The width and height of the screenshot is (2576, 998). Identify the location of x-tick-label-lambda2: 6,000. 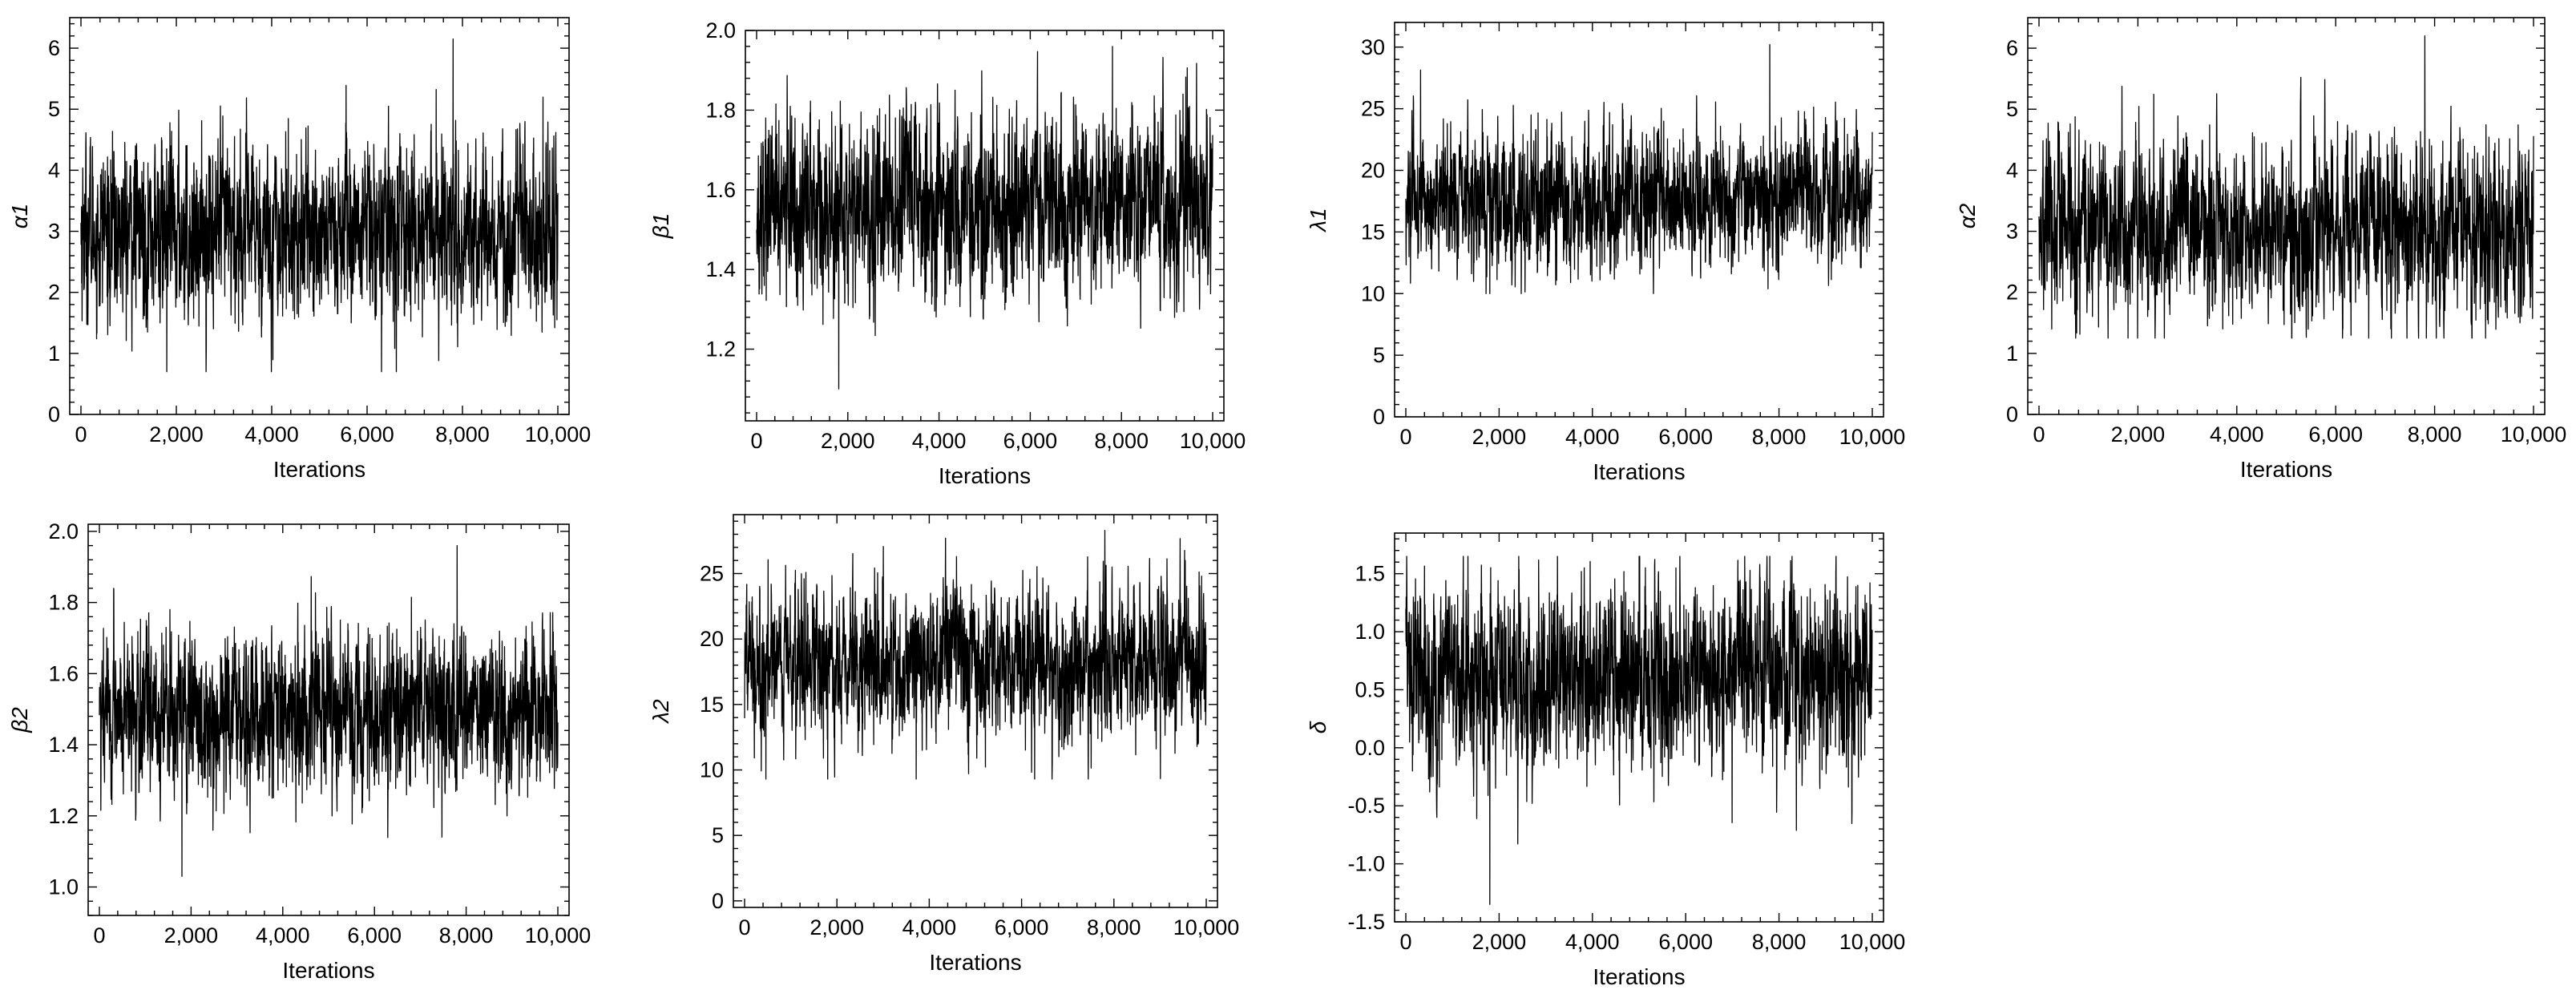
(1022, 927).